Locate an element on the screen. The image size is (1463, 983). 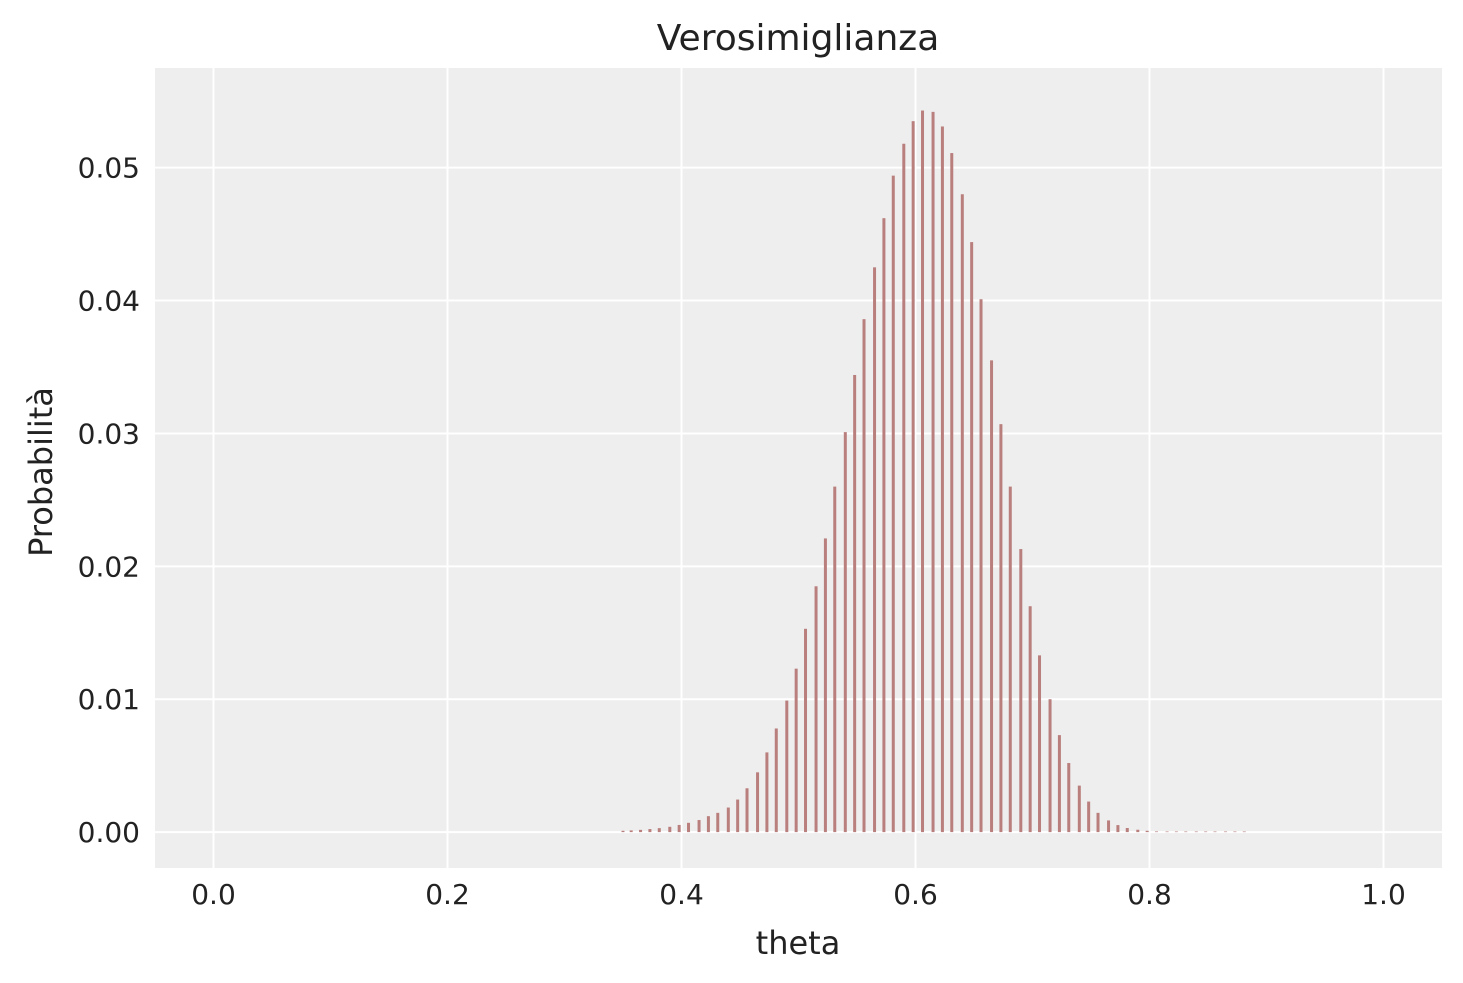
y-tick-label: 0.04 is located at coordinates (109, 301).